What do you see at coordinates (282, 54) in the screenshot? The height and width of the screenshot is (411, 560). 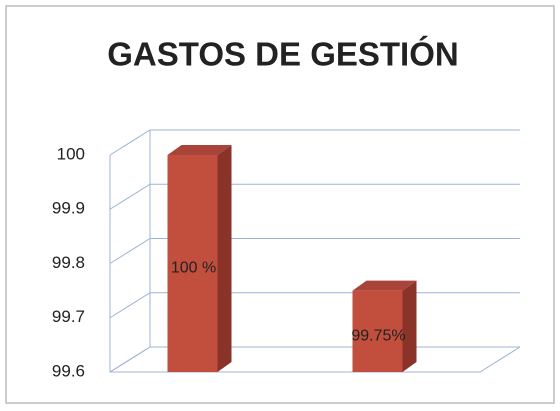 I see `chart-title: GASTOS DE GESTIÓN` at bounding box center [282, 54].